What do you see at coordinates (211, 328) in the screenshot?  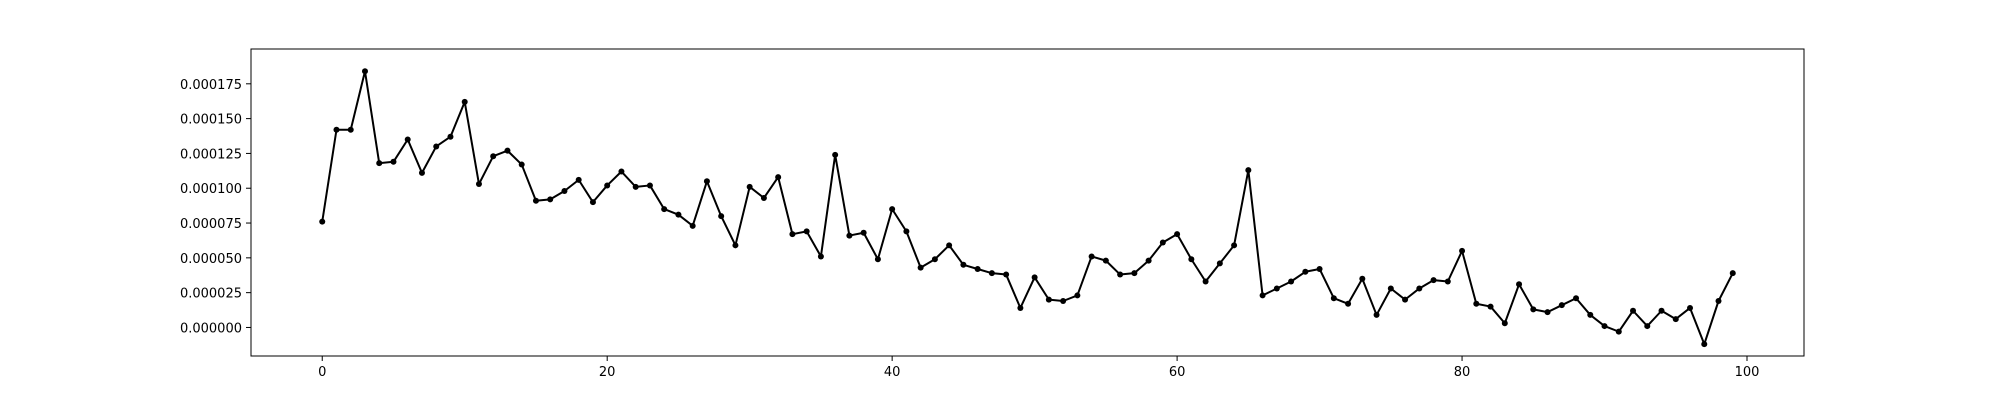 I see `y-tick-label: 0.000000` at bounding box center [211, 328].